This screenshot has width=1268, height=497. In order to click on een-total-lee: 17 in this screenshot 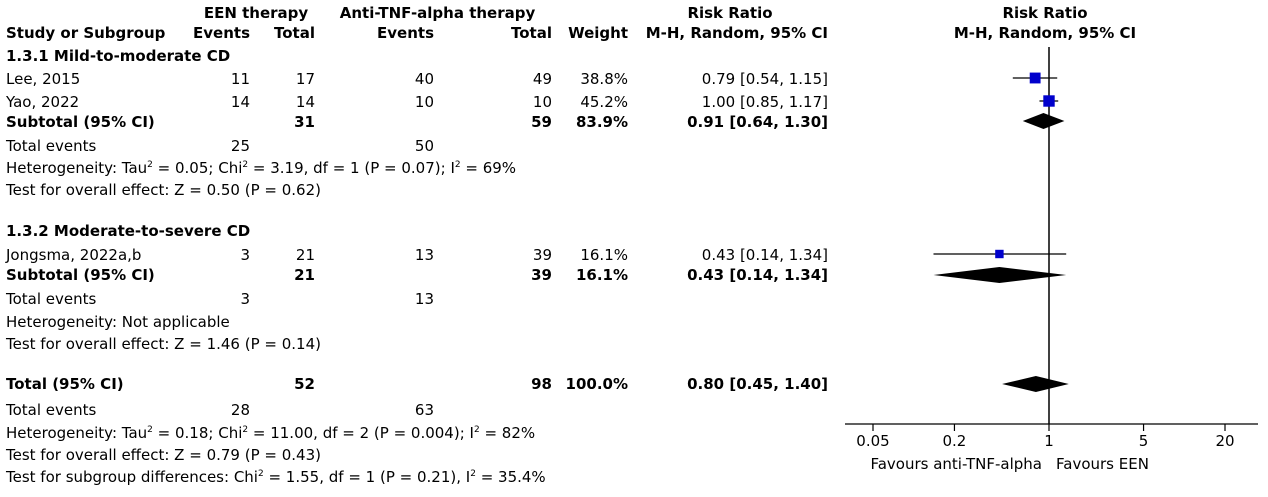, I will do `click(305, 79)`.